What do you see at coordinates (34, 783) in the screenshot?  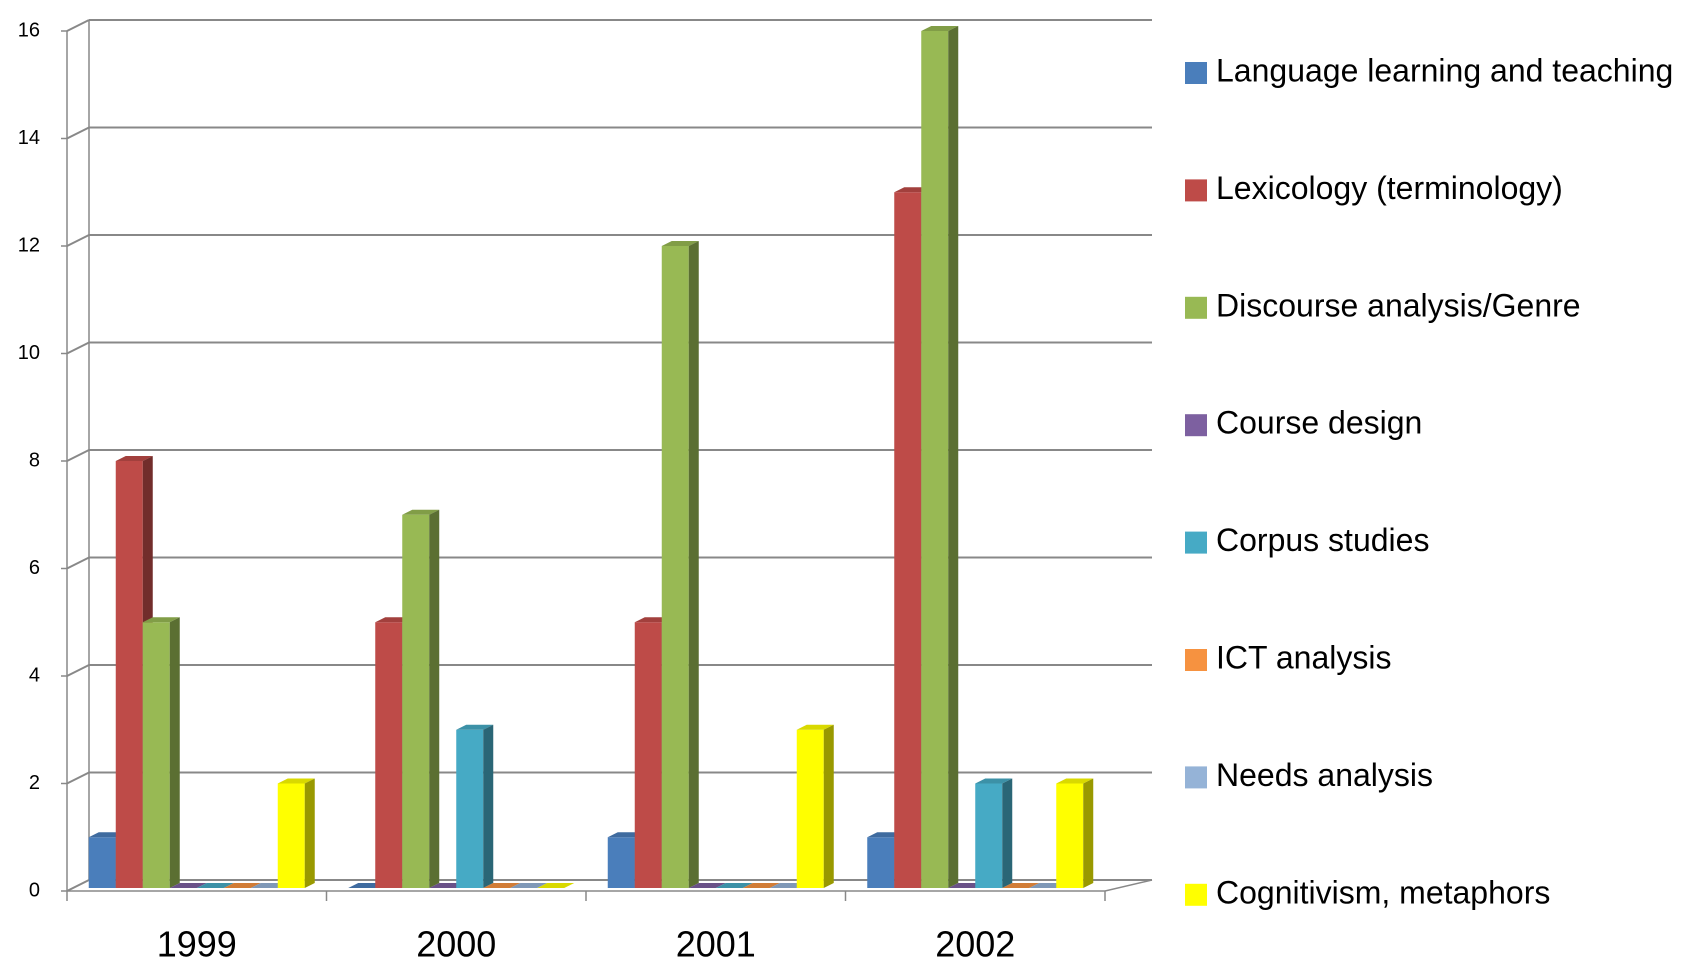 I see `y-tick-label: 2` at bounding box center [34, 783].